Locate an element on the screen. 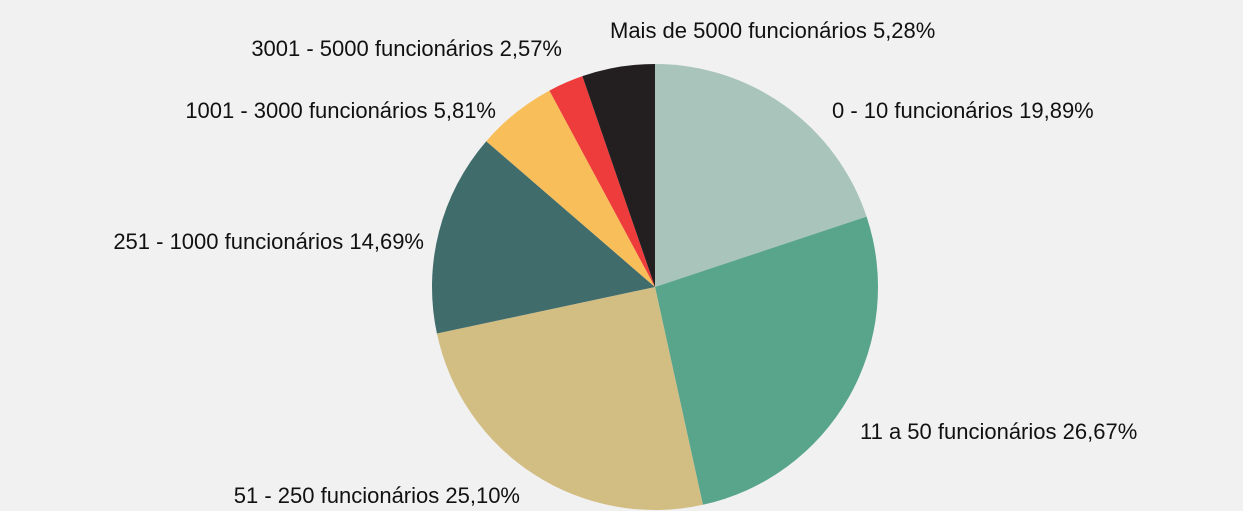 This screenshot has height=511, width=1243. value-label: 25,10% is located at coordinates (482, 495).